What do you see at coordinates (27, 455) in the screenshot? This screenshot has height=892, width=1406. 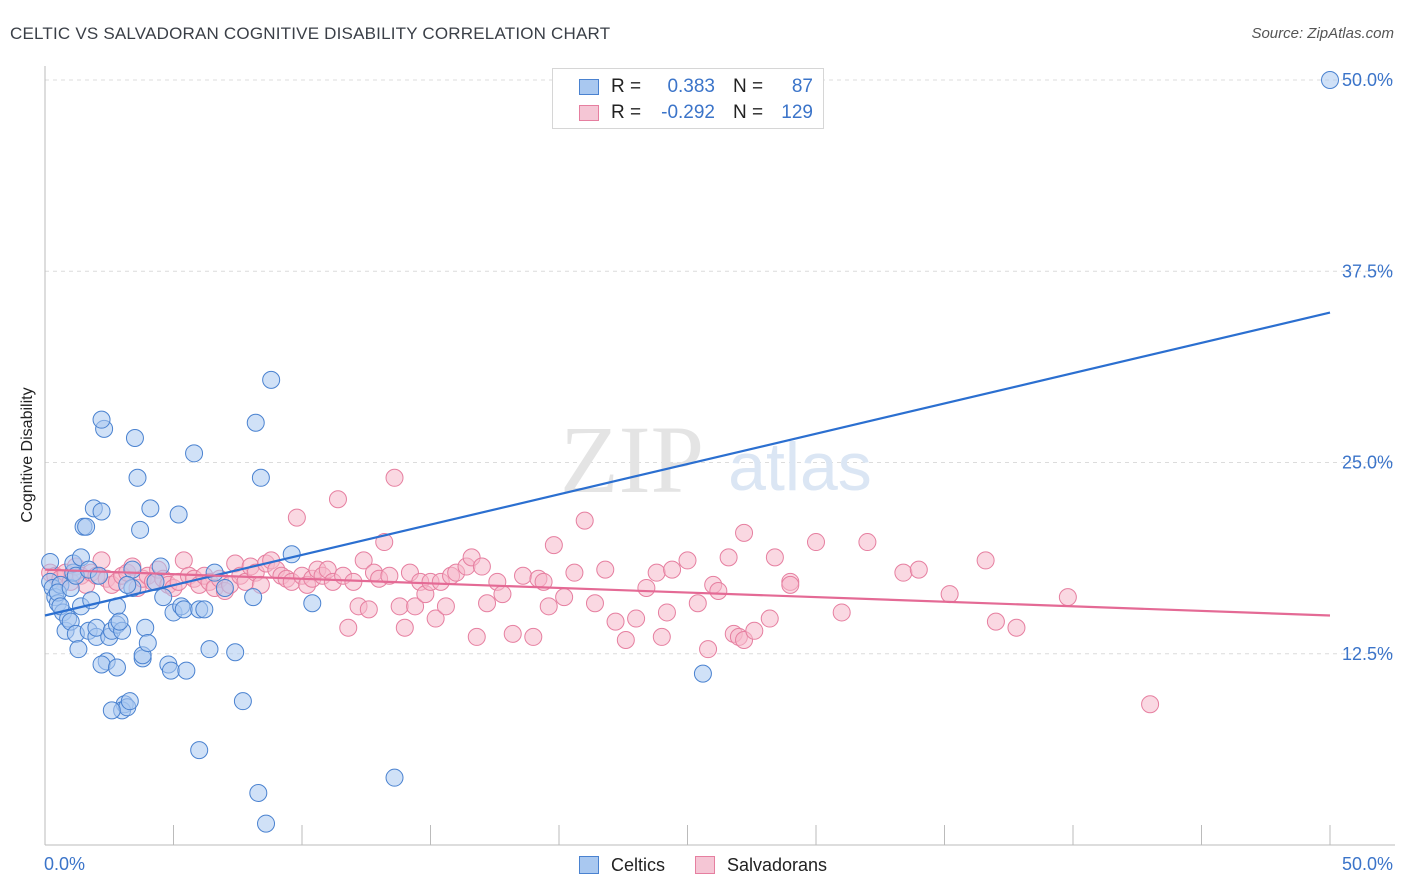 I see `y-axis-label: Cognitive Disability` at bounding box center [27, 455].